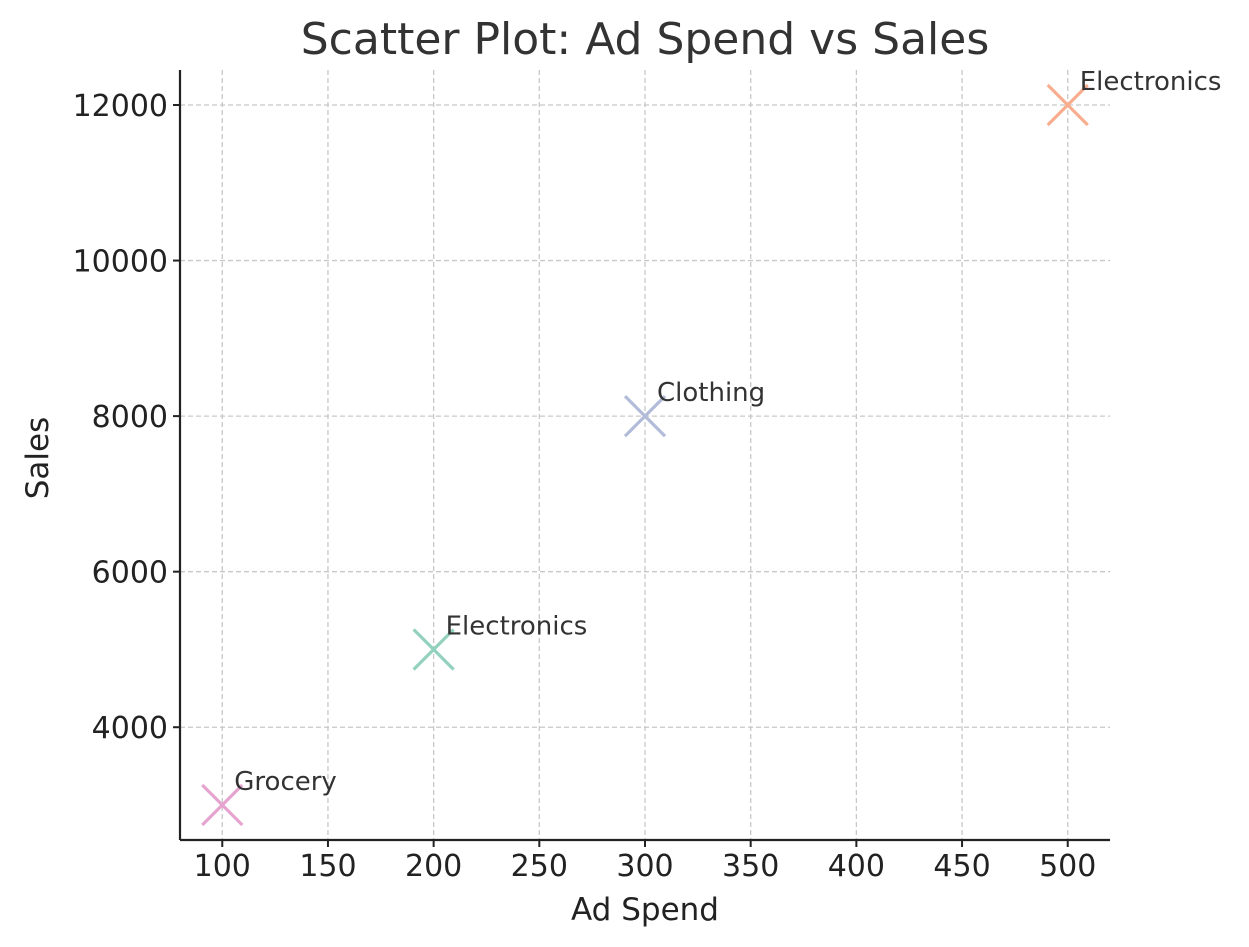 The width and height of the screenshot is (1249, 947). Describe the element at coordinates (130, 573) in the screenshot. I see `y-tick-label: 6000` at that location.